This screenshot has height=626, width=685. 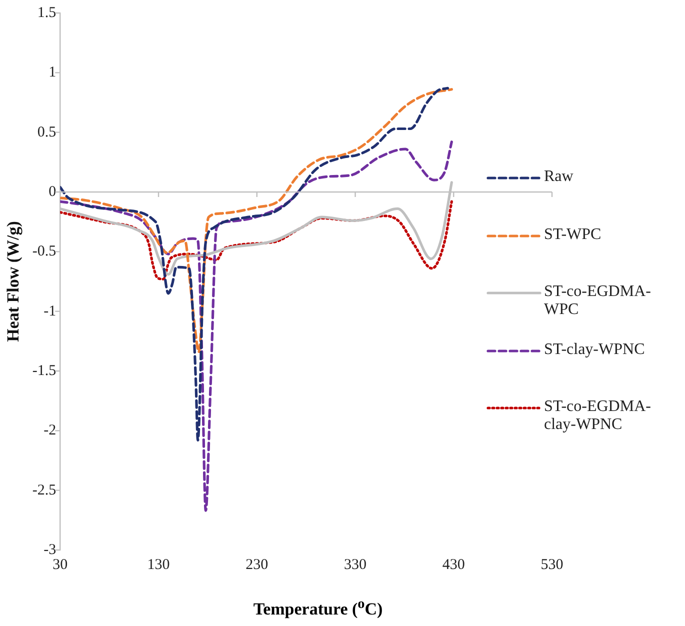 I want to click on y-tick-label: -1.5, so click(x=44, y=370).